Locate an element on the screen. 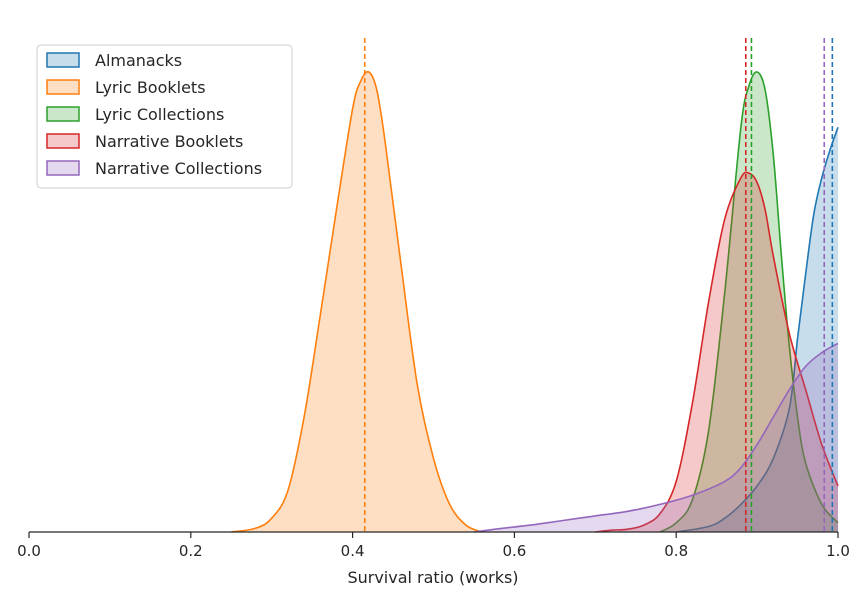  legend-label-almanacks: Almanacks is located at coordinates (138, 60).